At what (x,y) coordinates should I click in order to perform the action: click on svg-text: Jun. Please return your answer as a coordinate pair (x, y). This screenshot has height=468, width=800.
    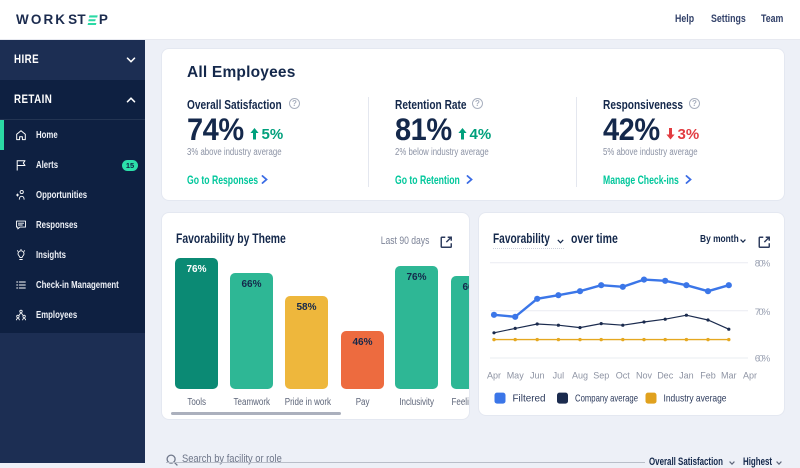
    Looking at the image, I should click on (537, 376).